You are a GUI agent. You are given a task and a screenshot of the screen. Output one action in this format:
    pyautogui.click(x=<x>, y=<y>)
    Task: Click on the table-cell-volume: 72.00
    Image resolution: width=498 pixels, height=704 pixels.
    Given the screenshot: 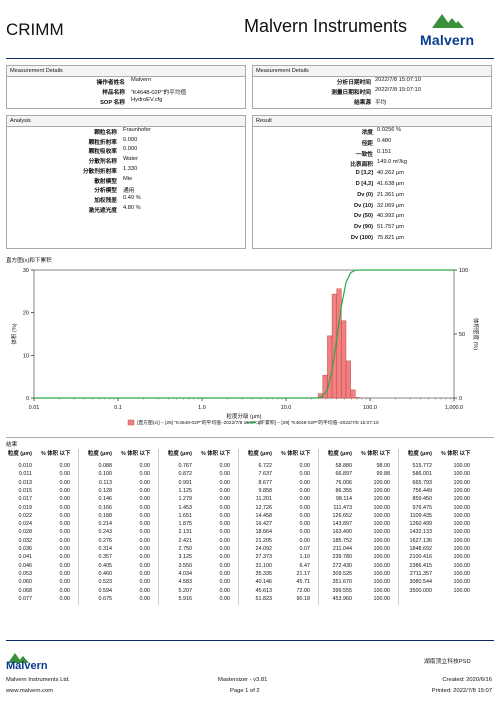 What is the action you would take?
    pyautogui.click(x=303, y=590)
    